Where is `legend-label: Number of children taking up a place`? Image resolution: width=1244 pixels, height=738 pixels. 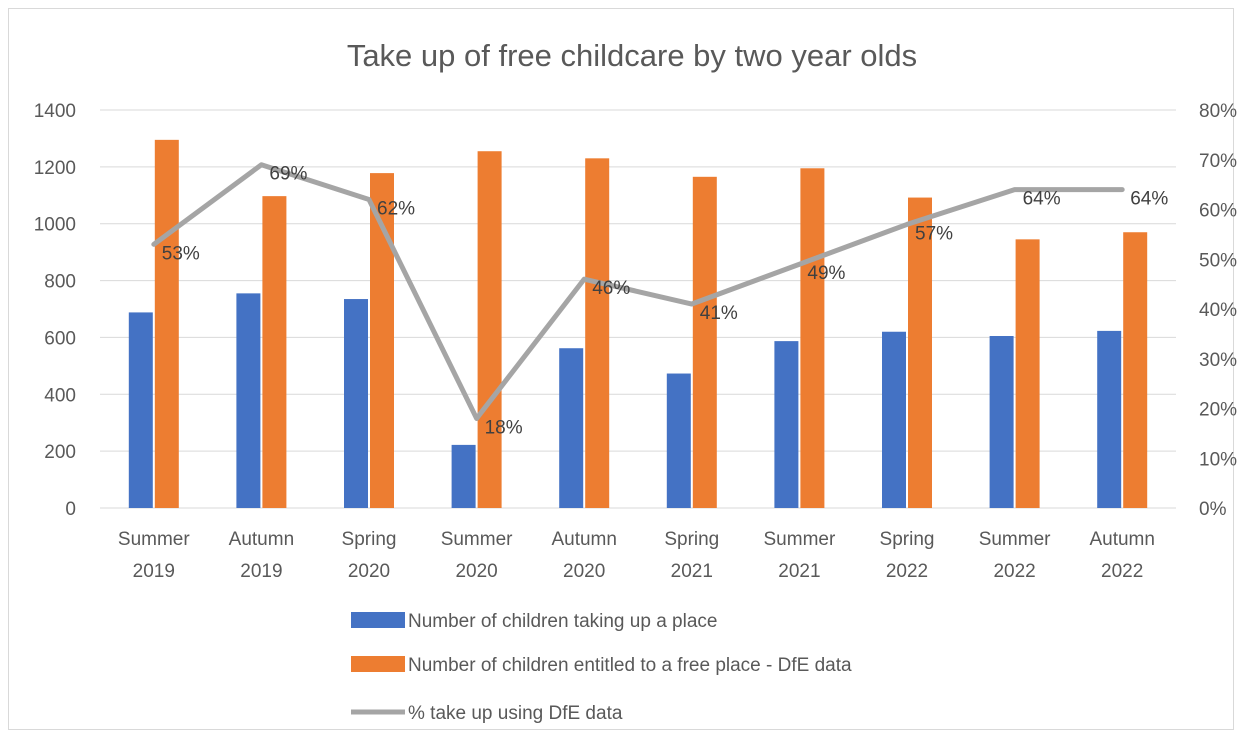
legend-label: Number of children taking up a place is located at coordinates (562, 621).